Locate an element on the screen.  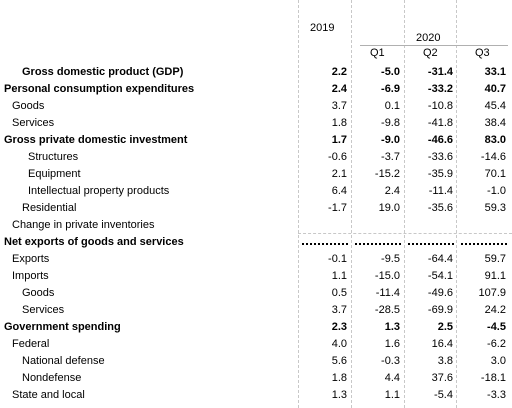
table-row: Change in private inventories is located at coordinates (256, 225).